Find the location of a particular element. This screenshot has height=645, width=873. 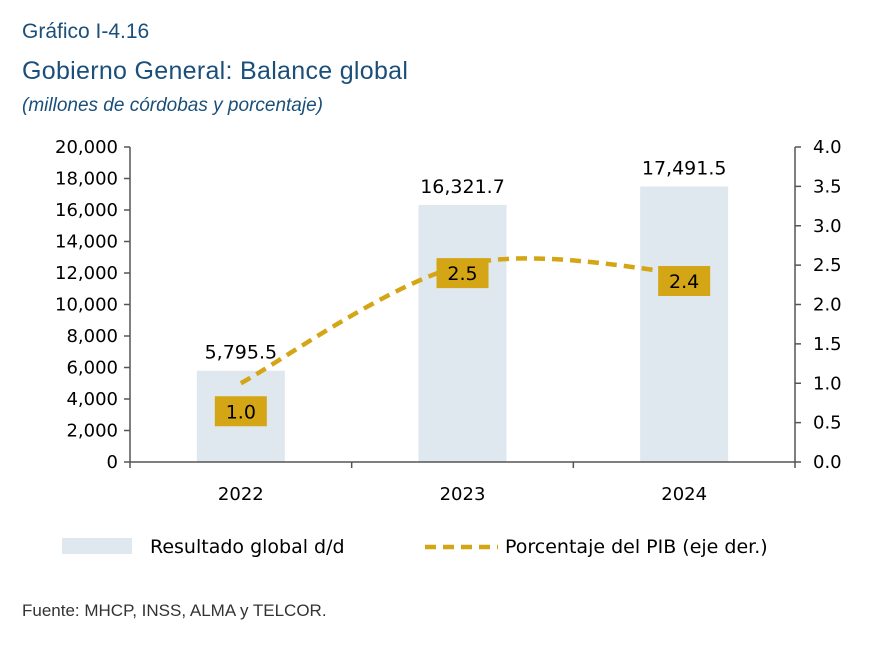

y-right-tick-label: 3.0 is located at coordinates (827, 226).